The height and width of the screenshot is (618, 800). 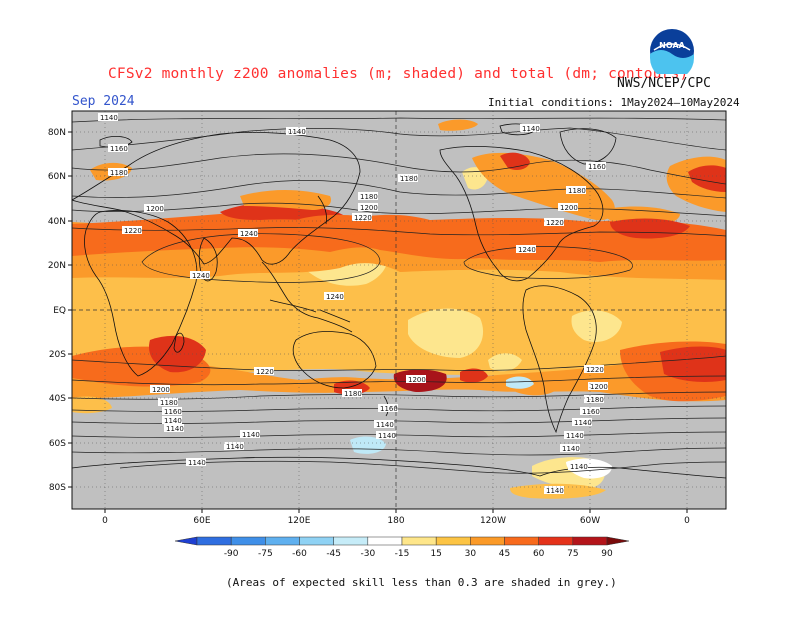 I want to click on colorbar-label: 60, so click(x=539, y=554).